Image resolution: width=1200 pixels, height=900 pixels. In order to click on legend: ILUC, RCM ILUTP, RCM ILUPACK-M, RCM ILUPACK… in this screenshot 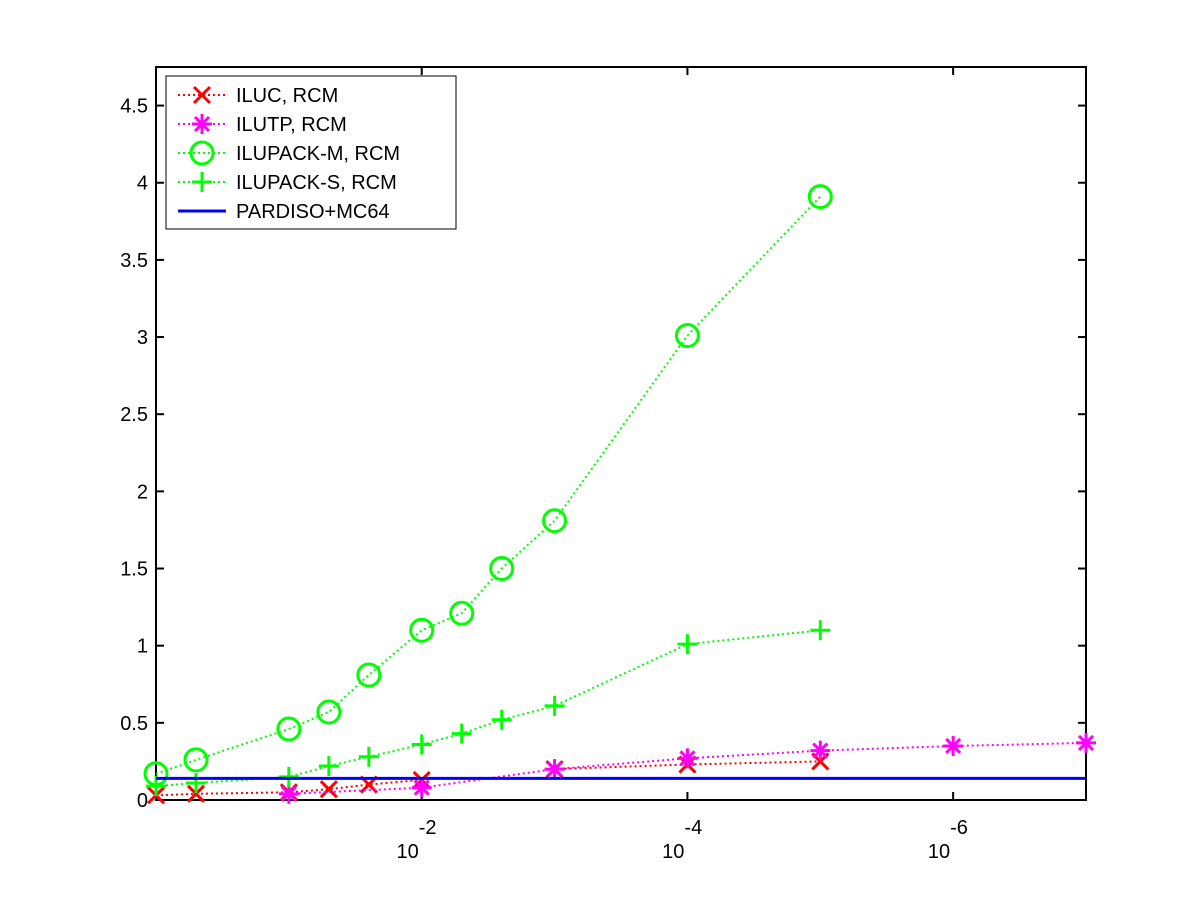, I will do `click(311, 152)`.